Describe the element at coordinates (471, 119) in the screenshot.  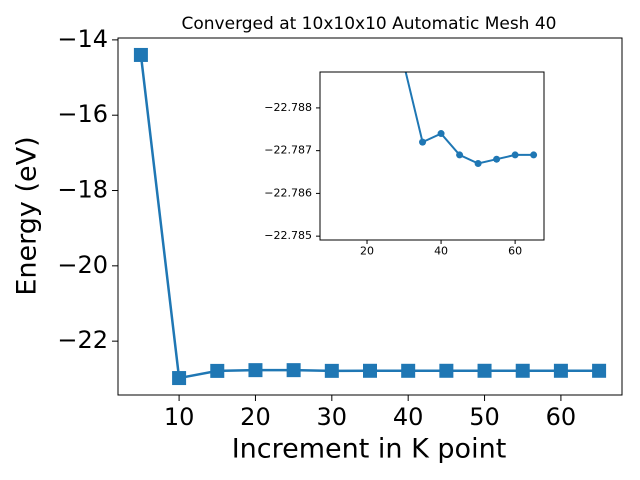
I see `series` at that location.